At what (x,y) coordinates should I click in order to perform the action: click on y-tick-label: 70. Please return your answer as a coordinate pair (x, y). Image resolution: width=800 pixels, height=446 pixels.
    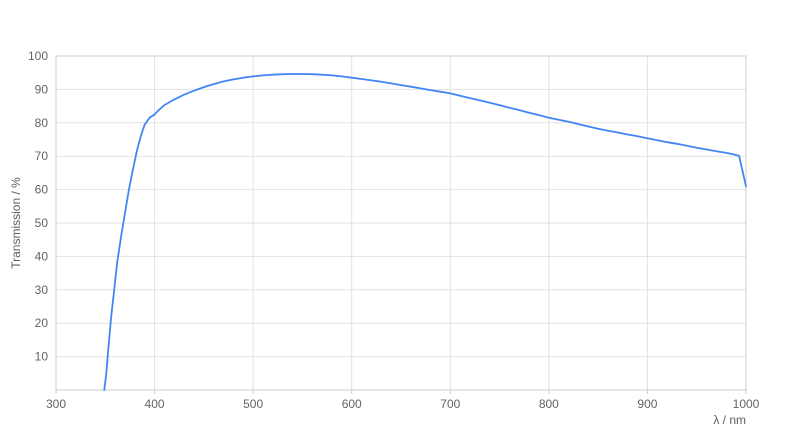
    Looking at the image, I should click on (42, 156).